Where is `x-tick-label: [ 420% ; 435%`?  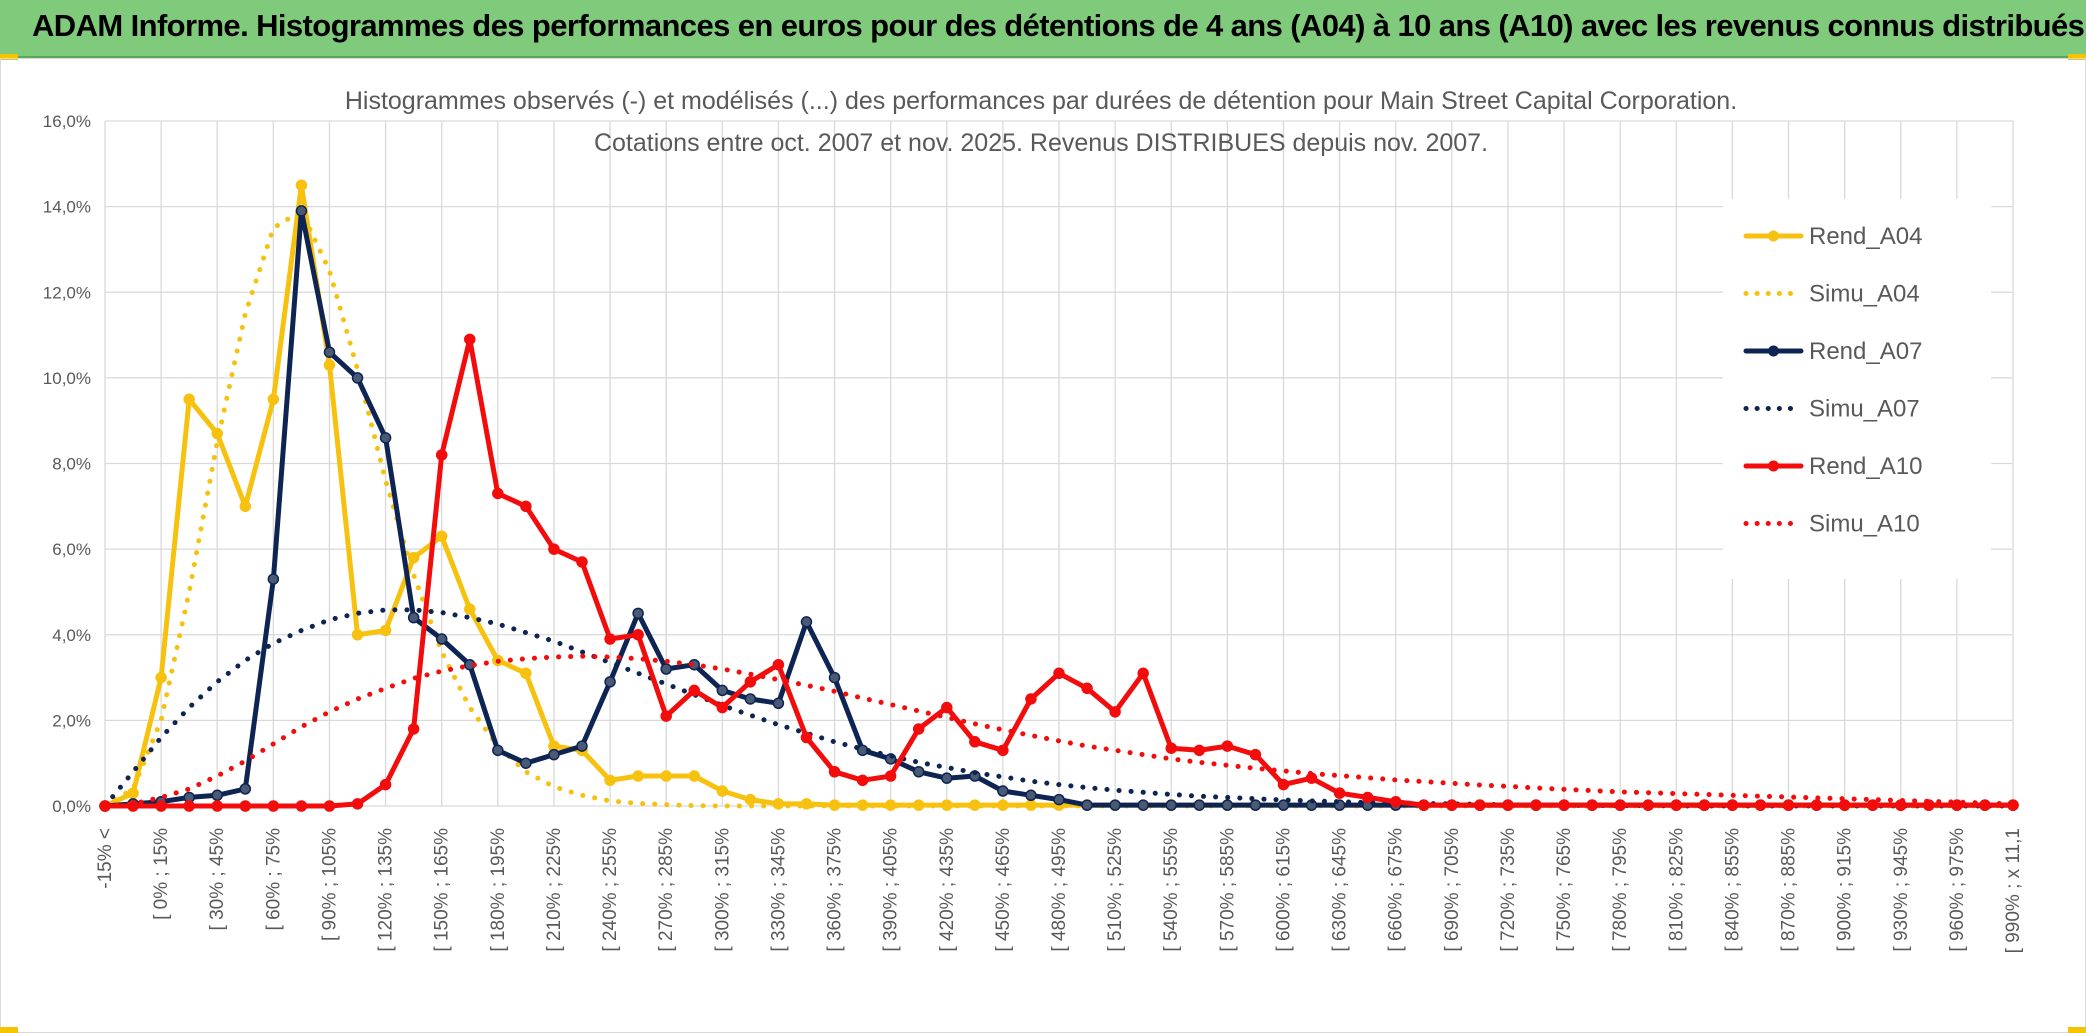
x-tick-label: [ 420% ; 435% is located at coordinates (947, 890).